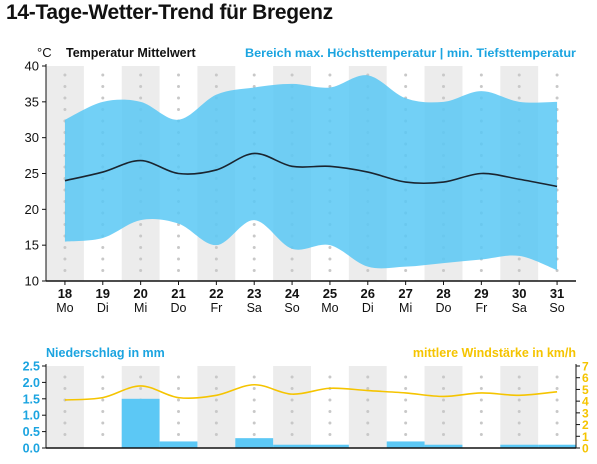 Image resolution: width=597 pixels, height=464 pixels. I want to click on wind-y-tick-label: 5, so click(585, 390).